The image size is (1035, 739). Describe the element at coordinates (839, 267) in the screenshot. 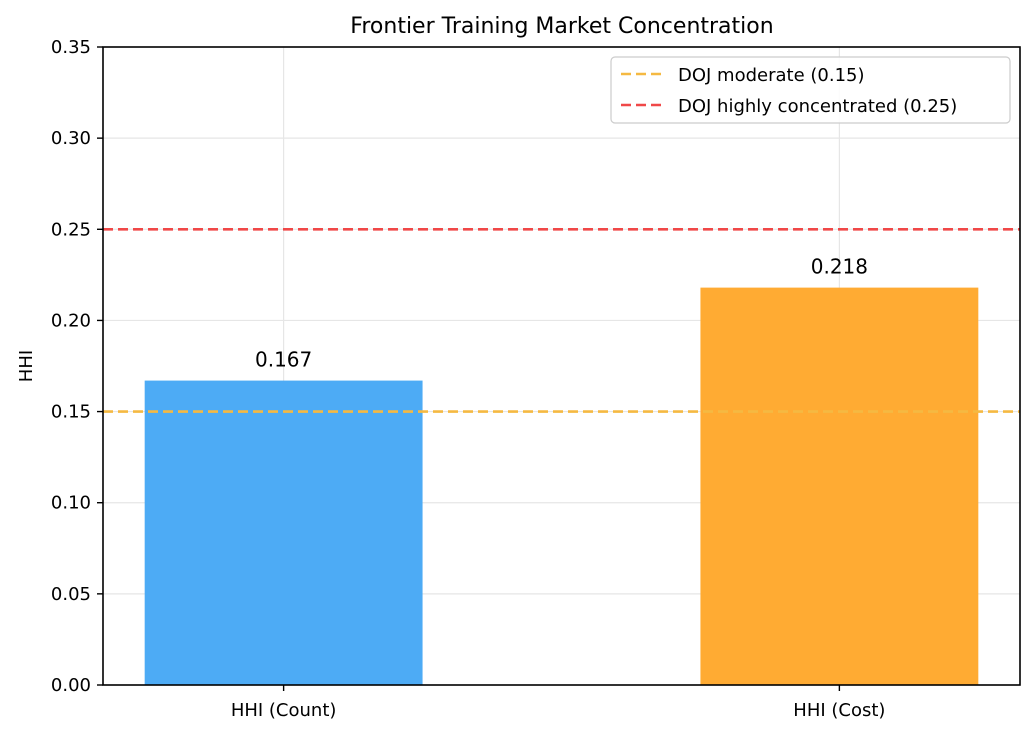

I see `bar-value-label: 0.218` at that location.